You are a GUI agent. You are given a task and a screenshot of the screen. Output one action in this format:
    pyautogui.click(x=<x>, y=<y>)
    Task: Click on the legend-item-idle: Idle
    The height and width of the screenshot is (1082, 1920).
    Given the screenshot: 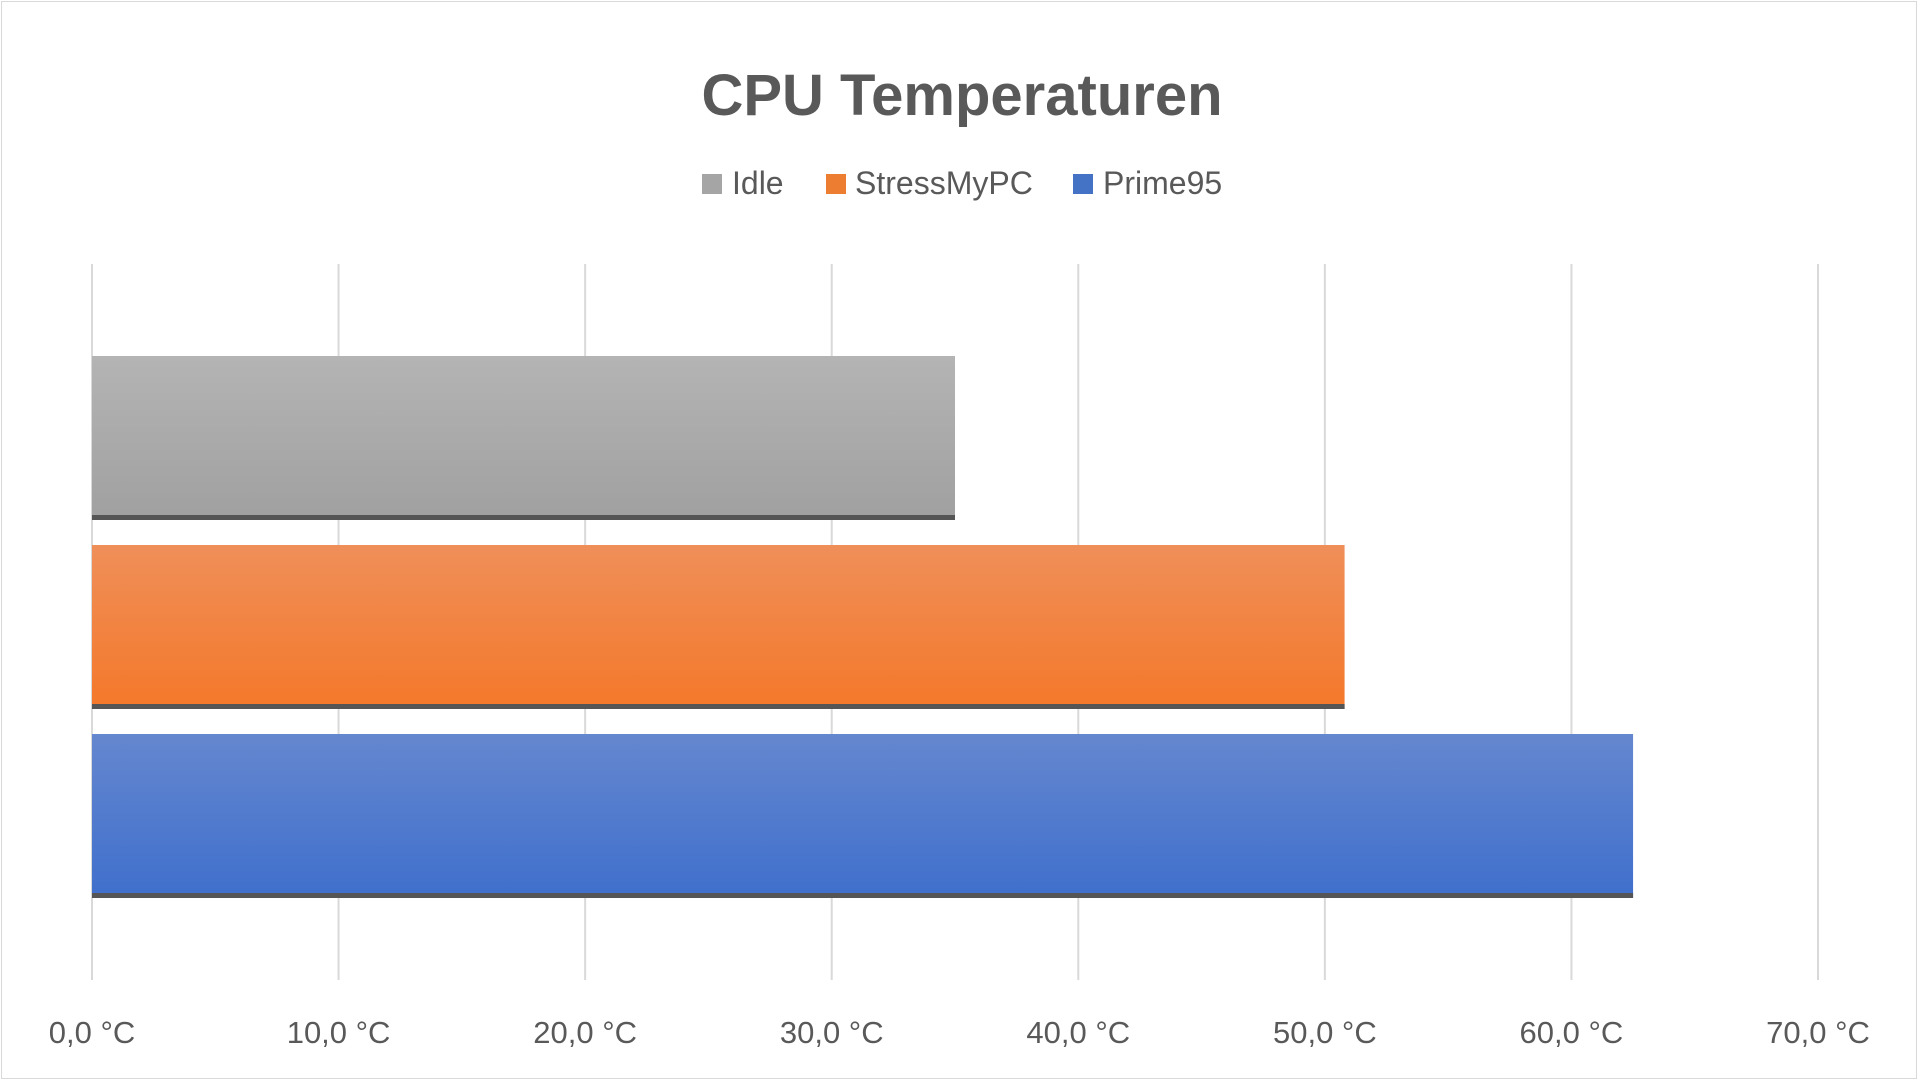 What is the action you would take?
    pyautogui.click(x=743, y=183)
    